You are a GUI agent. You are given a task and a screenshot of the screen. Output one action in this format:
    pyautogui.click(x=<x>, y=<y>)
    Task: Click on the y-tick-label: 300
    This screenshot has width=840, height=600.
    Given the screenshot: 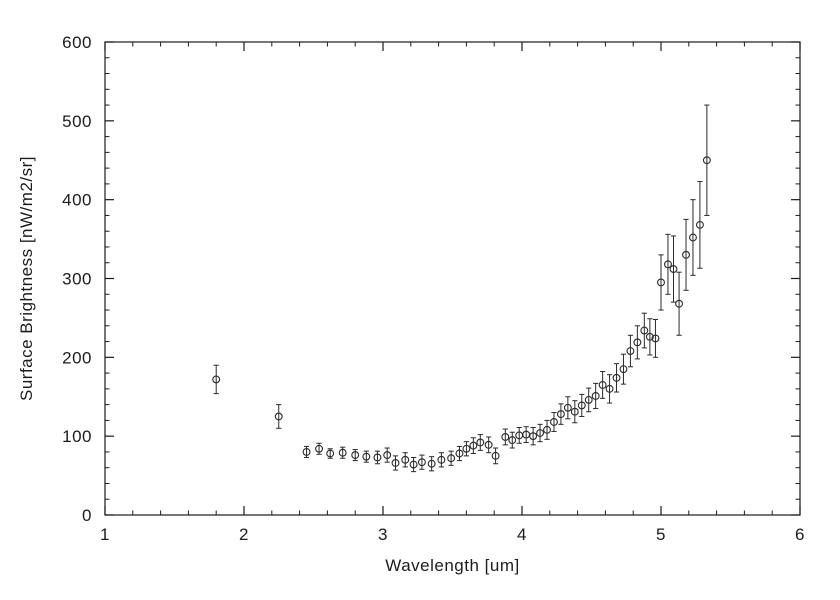 What is the action you would take?
    pyautogui.click(x=77, y=279)
    